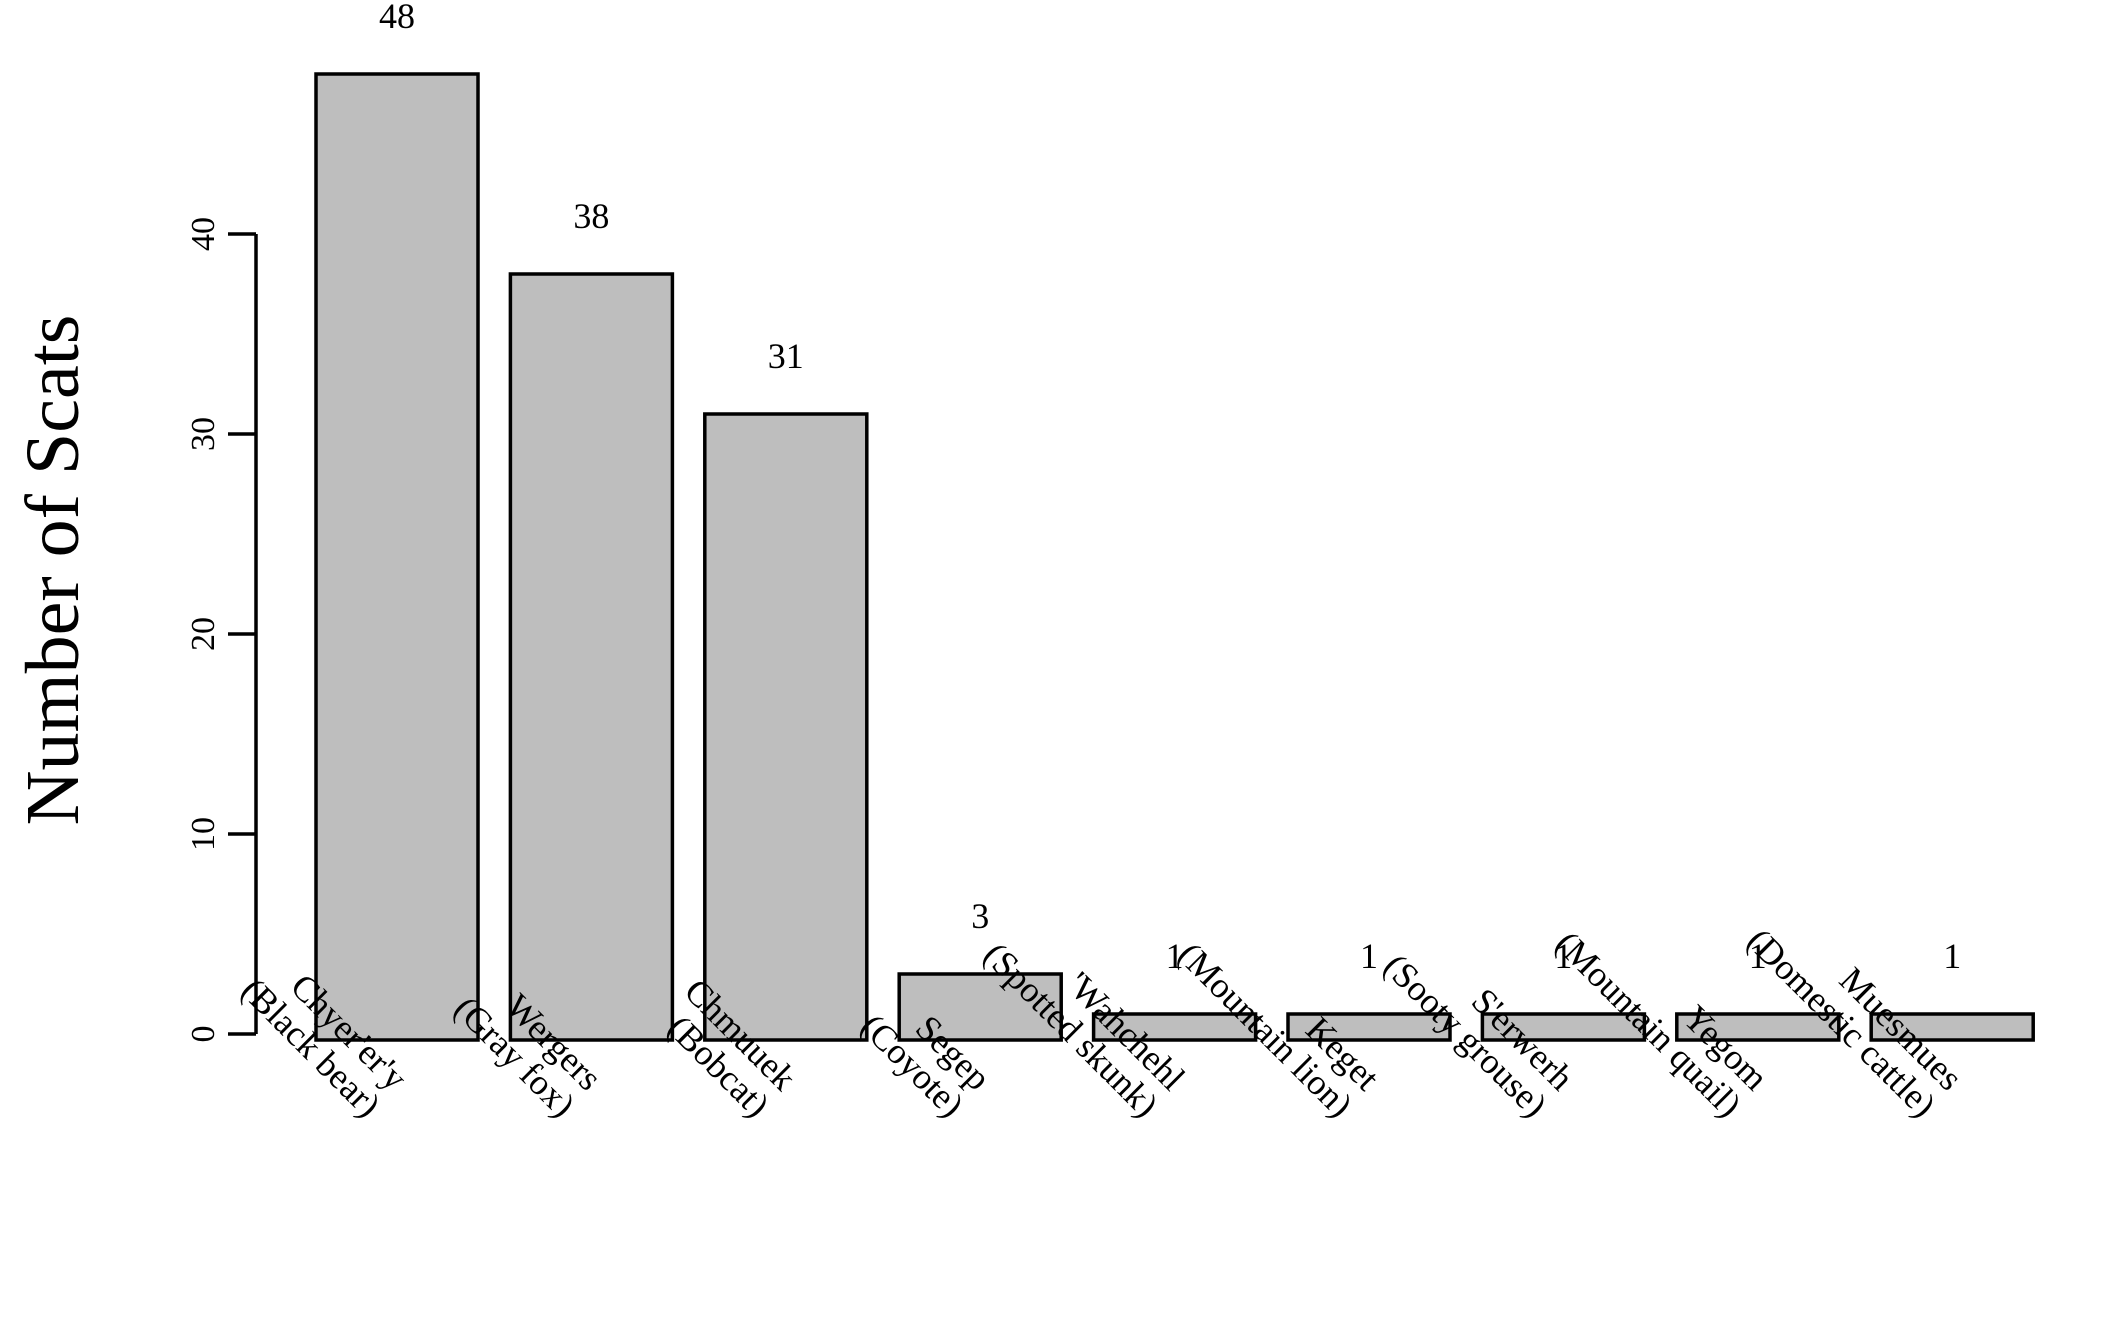  Describe the element at coordinates (786, 356) in the screenshot. I see `bar-value-label: 31` at that location.